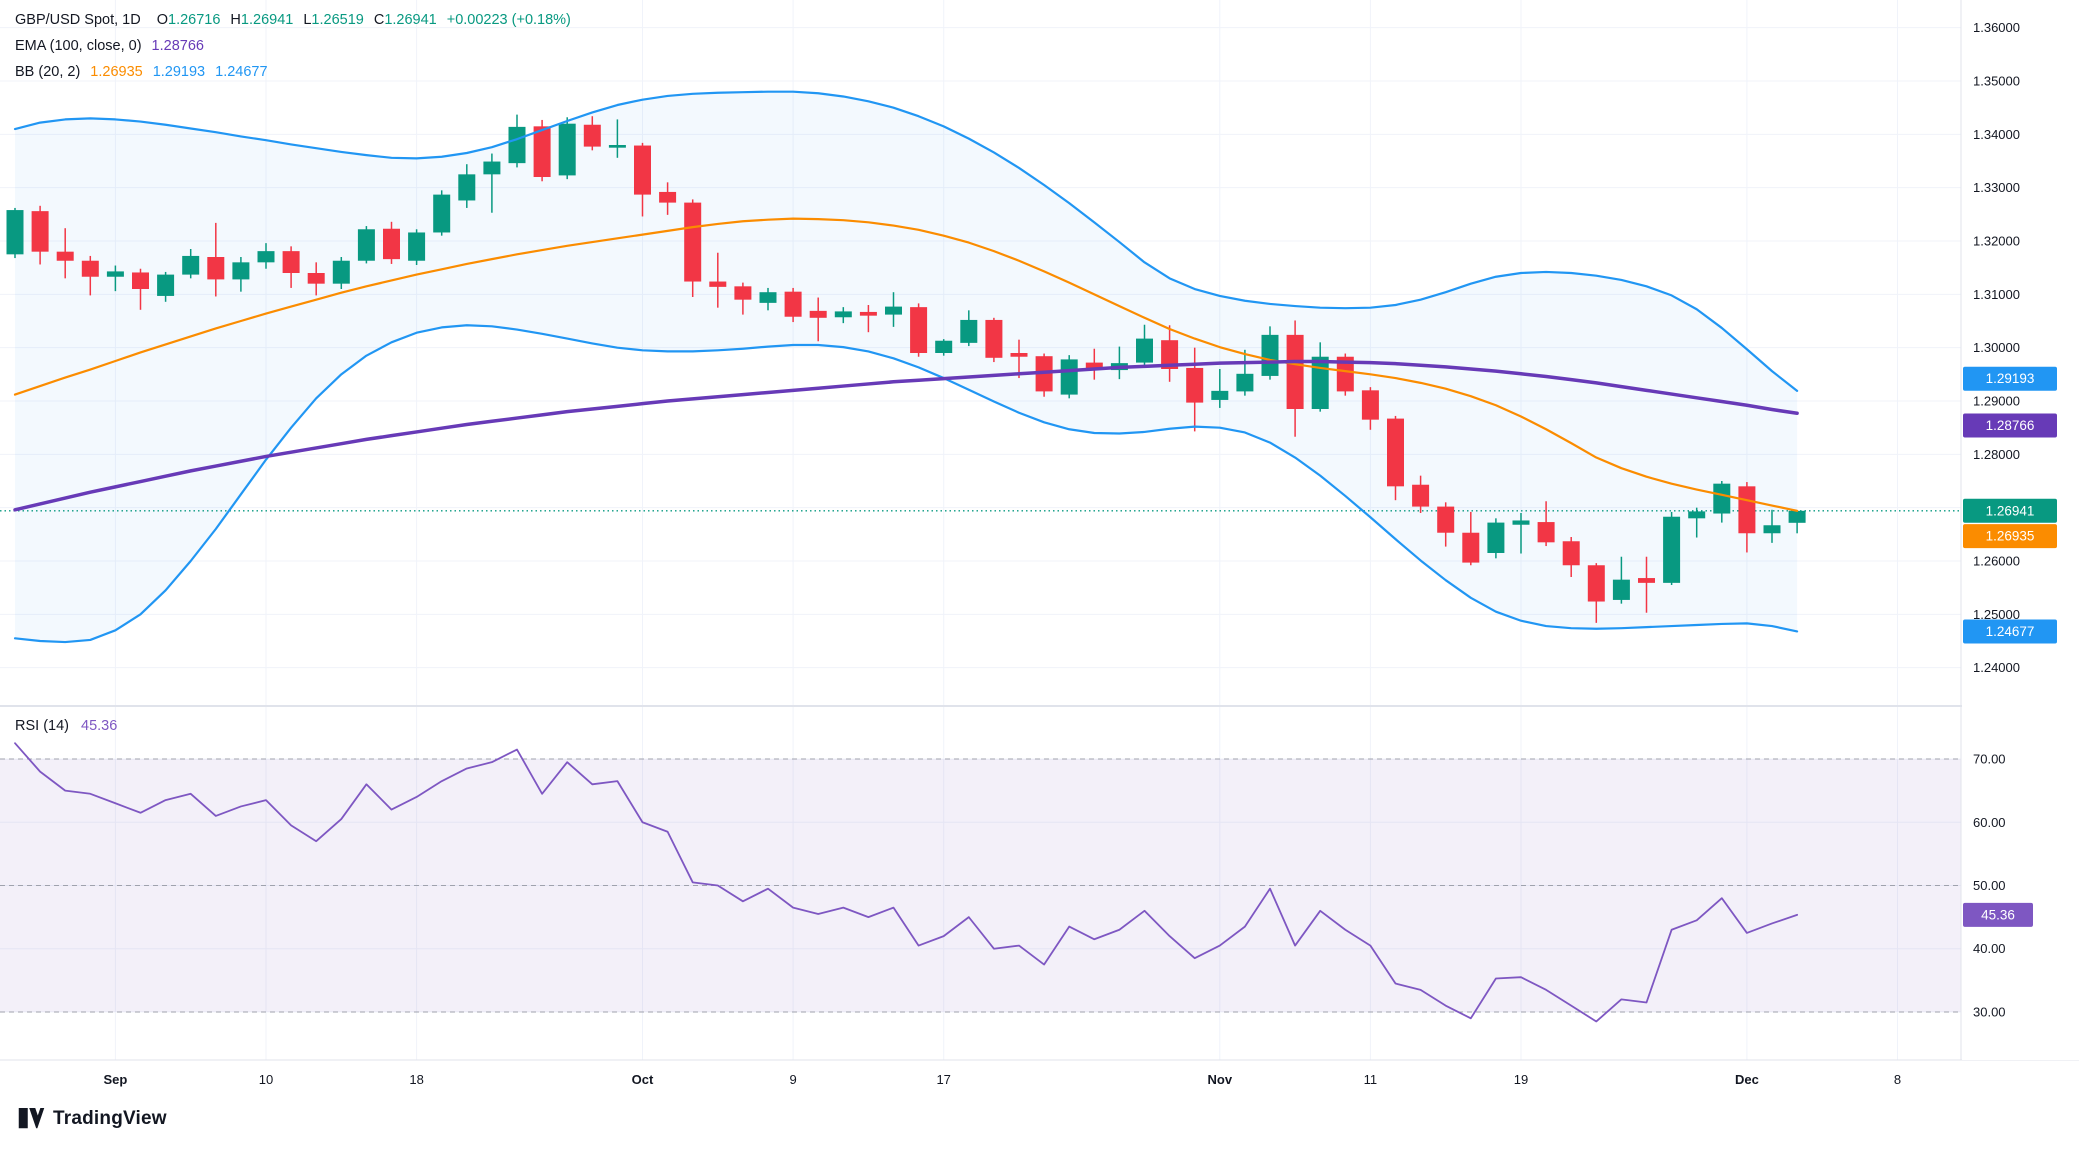 This screenshot has width=2079, height=1154. What do you see at coordinates (2010, 536) in the screenshot?
I see `svg-text: 1.26935` at bounding box center [2010, 536].